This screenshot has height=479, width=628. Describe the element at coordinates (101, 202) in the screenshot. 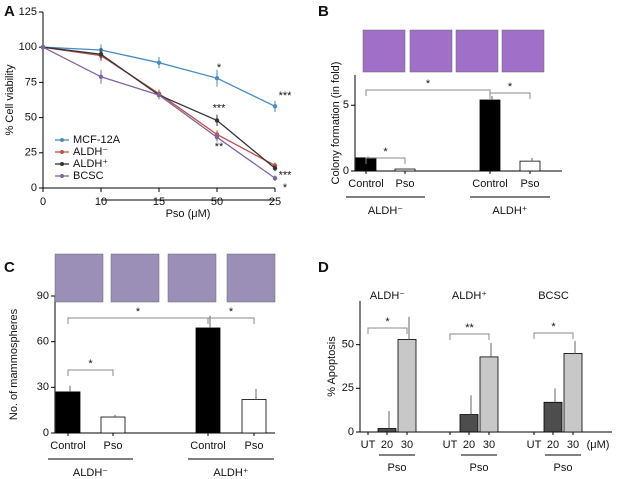

I see `x-tick-label: 10` at that location.